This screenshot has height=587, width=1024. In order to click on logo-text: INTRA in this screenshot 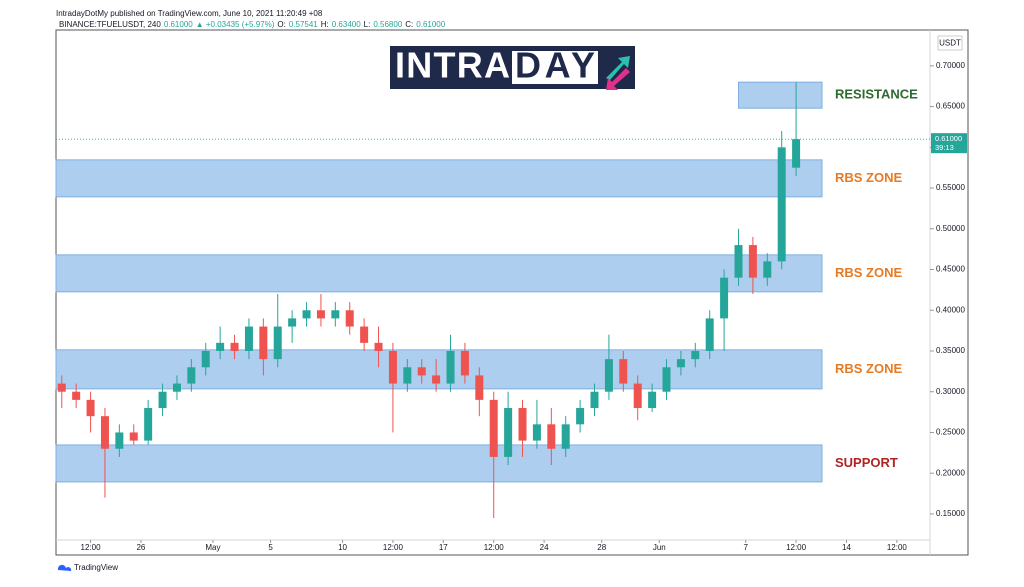, I will do `click(452, 65)`.